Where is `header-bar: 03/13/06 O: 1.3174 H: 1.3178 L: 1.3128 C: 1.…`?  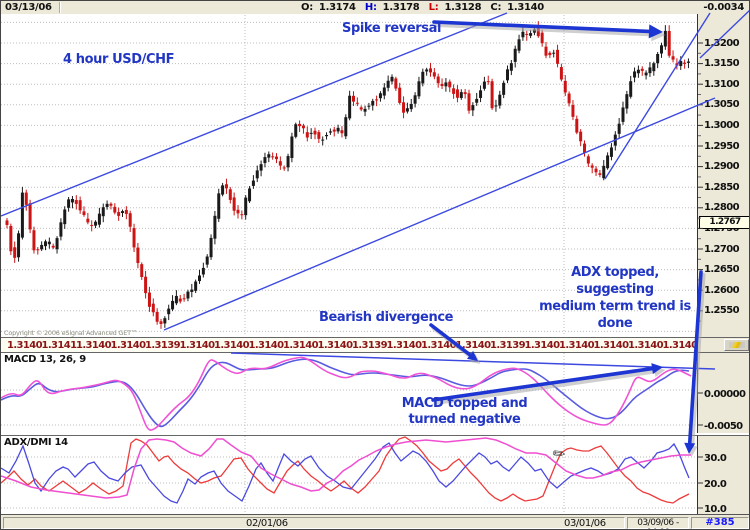 header-bar: 03/13/06 O: 1.3174 H: 1.3178 L: 1.3128 C: 1.… is located at coordinates (375, 8).